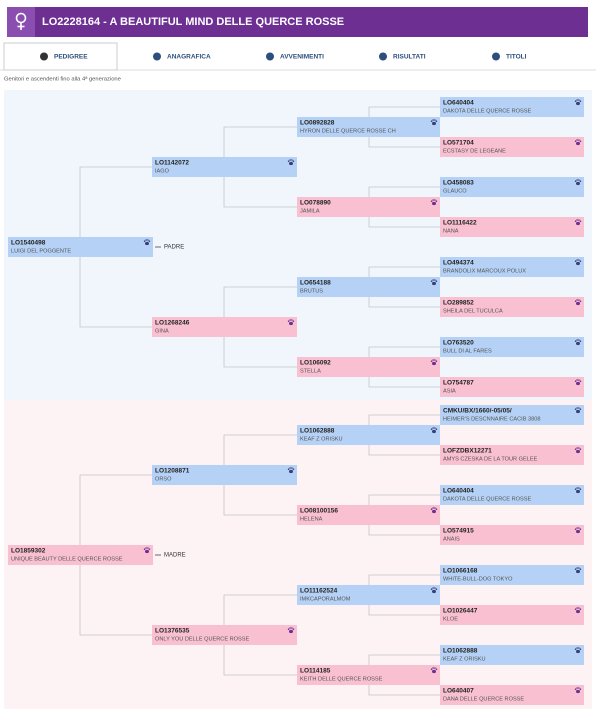  Describe the element at coordinates (67, 559) in the screenshot. I see `dog-name: UNIQUE BEAUTY DELLE QUERCE ROSSE` at that location.